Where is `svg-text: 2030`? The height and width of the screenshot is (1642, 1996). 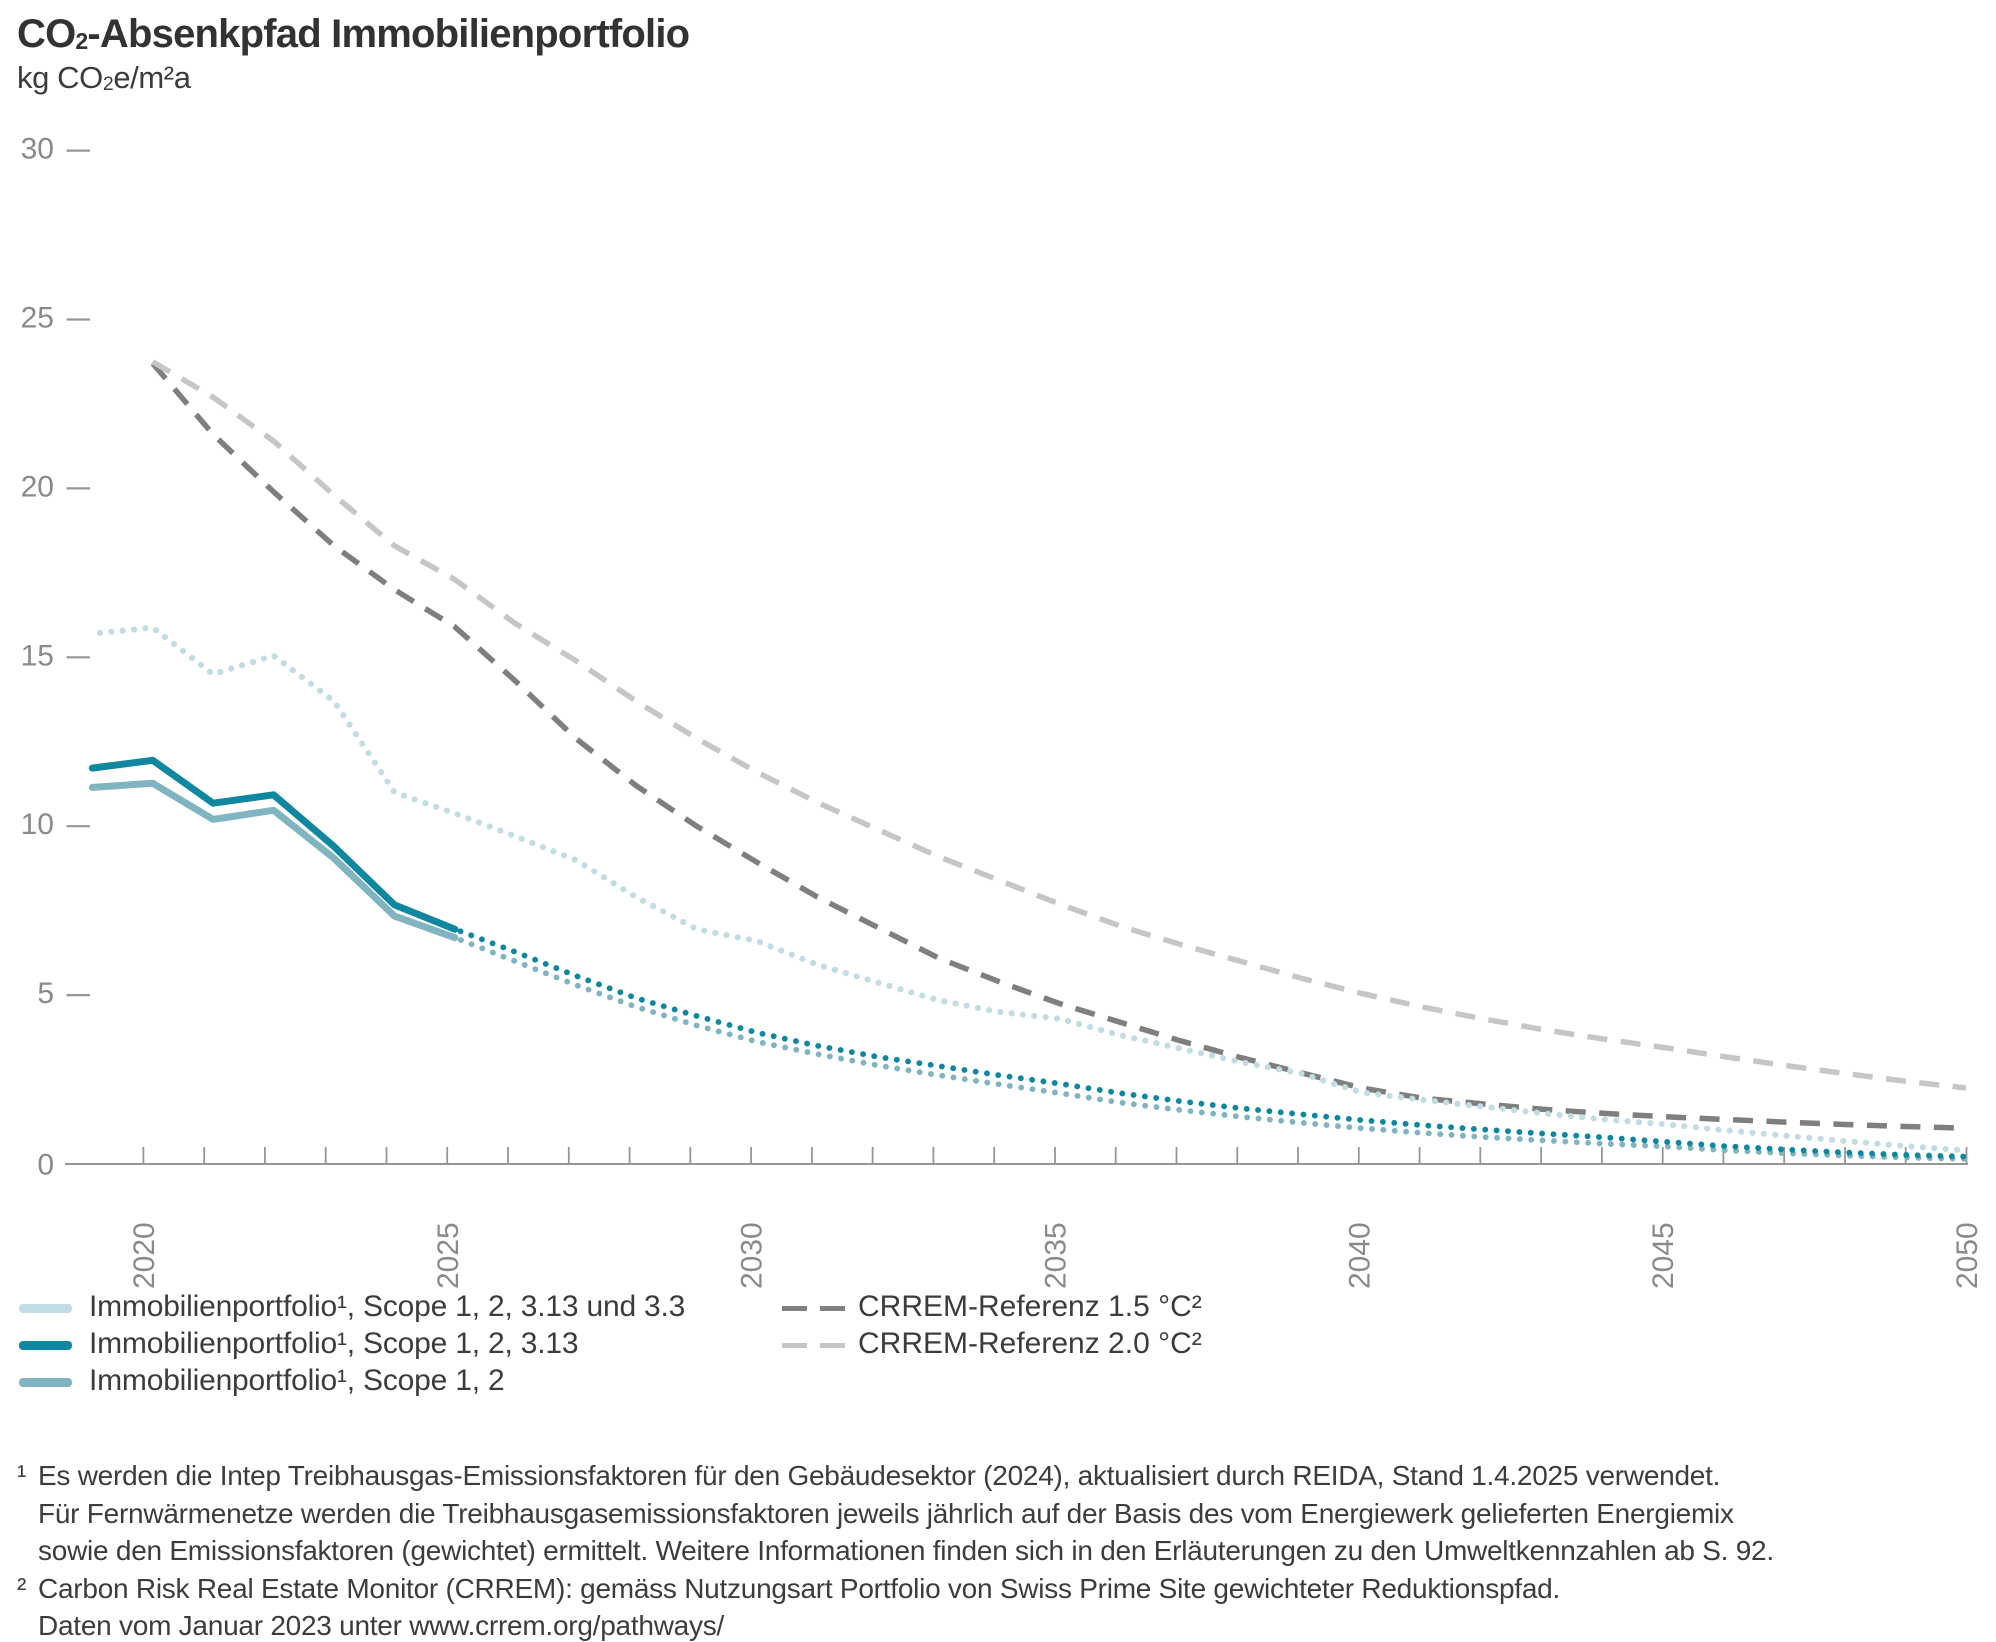 svg-text: 2030 is located at coordinates (752, 1255).